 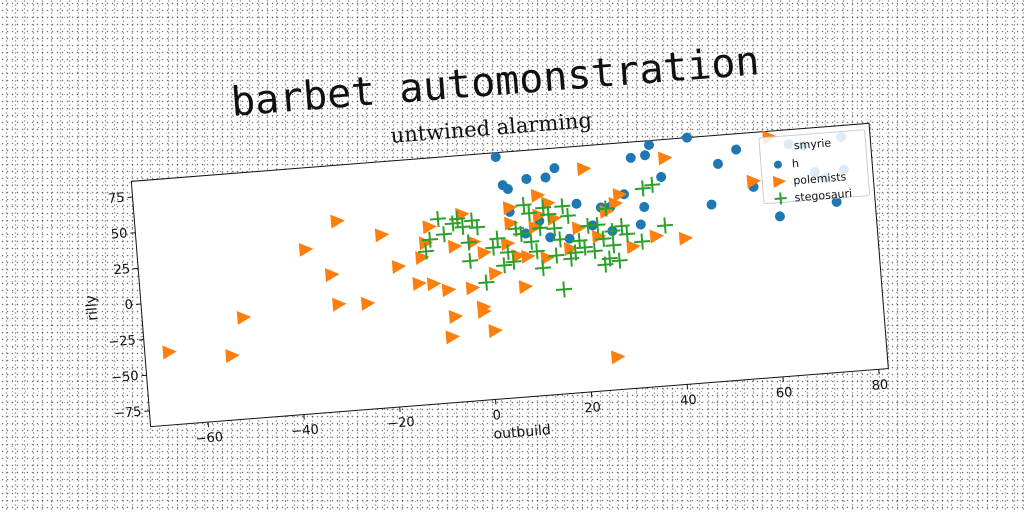 What do you see at coordinates (92, 307) in the screenshot?
I see `y-axis-label: rilly` at bounding box center [92, 307].